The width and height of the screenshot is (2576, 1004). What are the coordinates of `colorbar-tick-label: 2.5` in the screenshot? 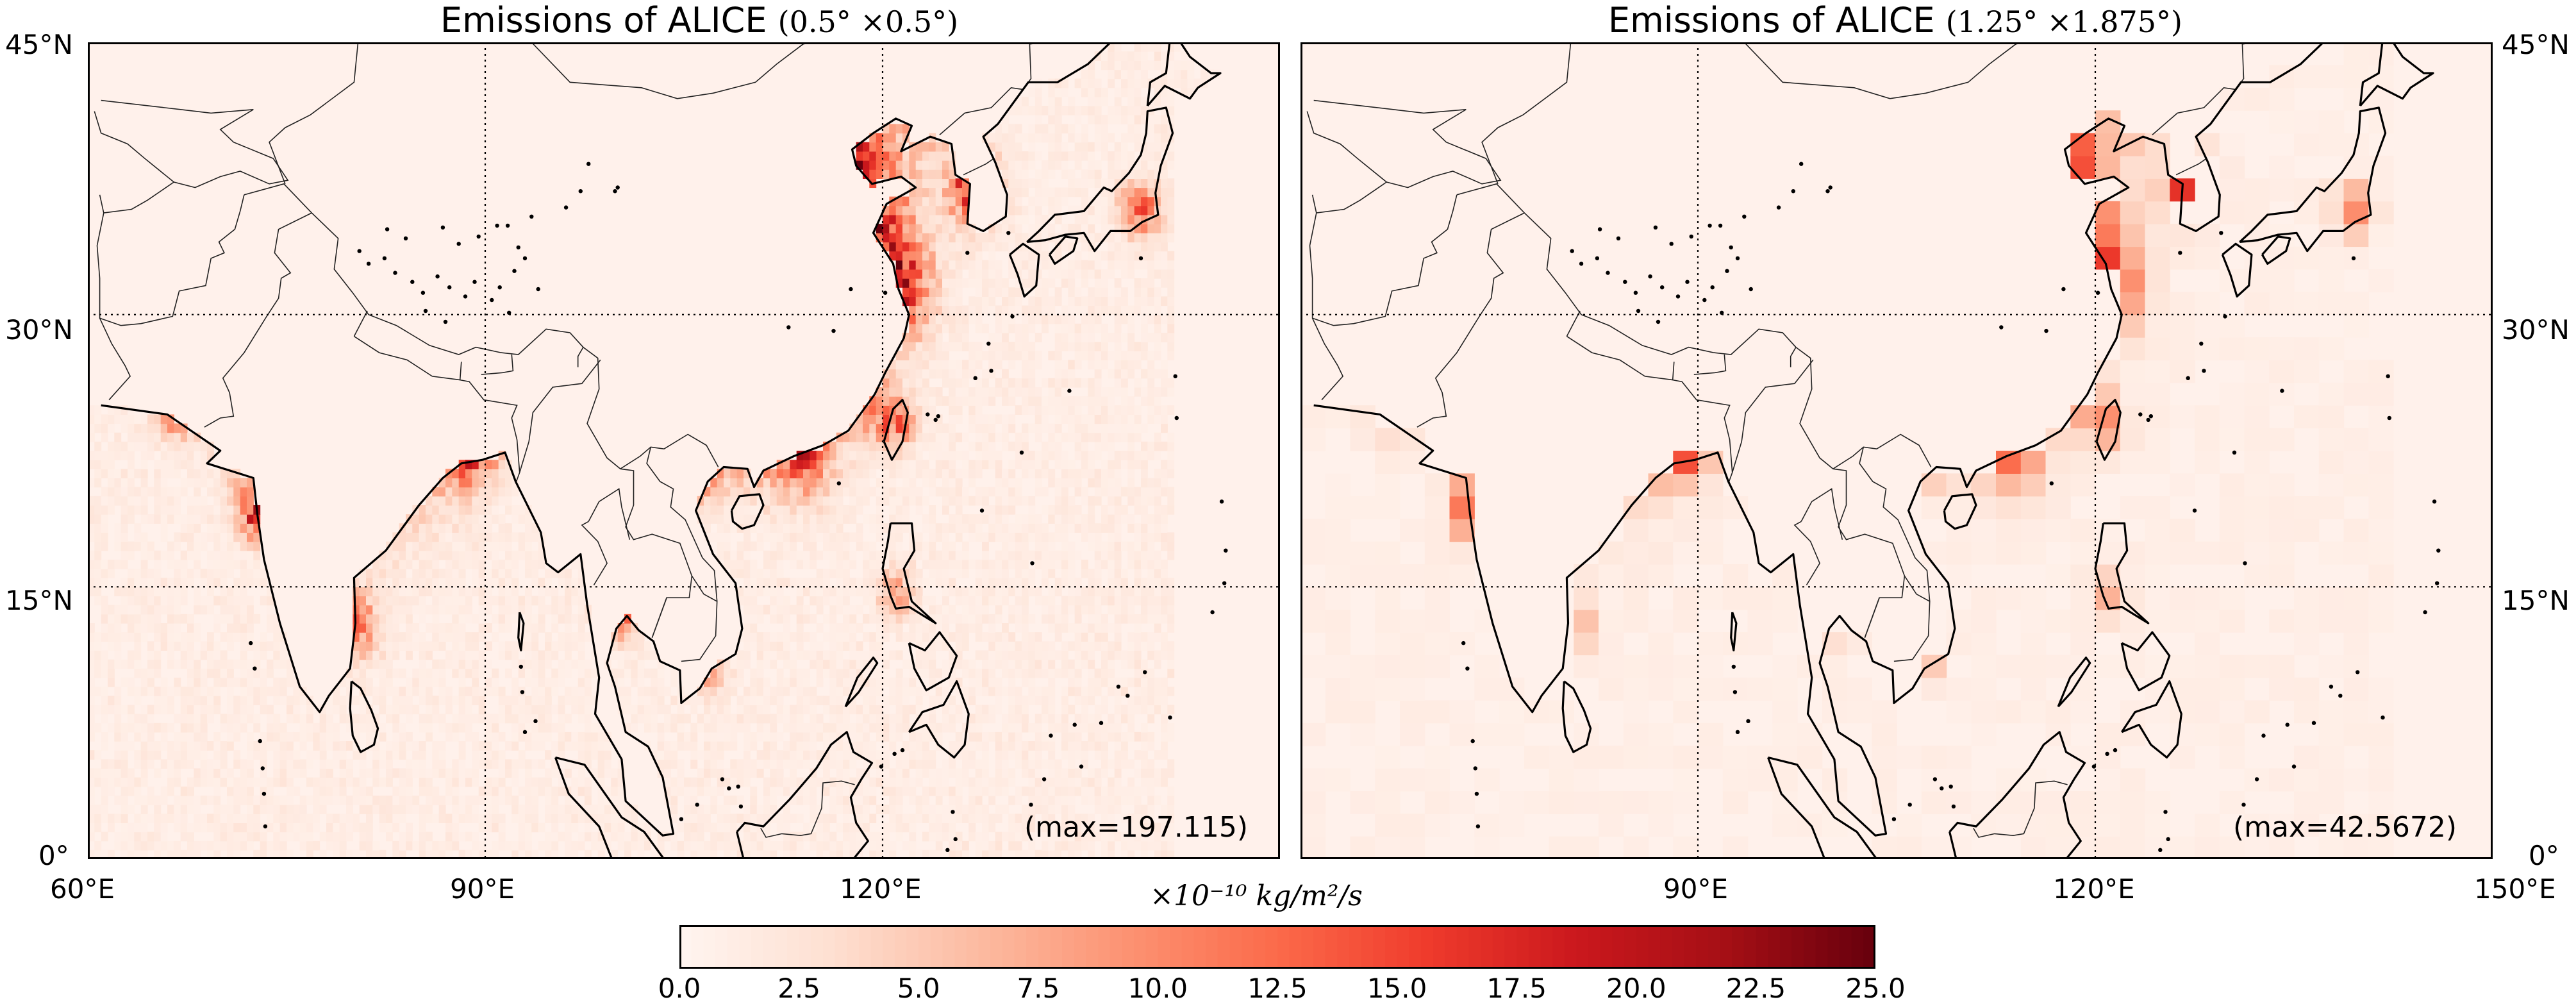 It's located at (799, 988).